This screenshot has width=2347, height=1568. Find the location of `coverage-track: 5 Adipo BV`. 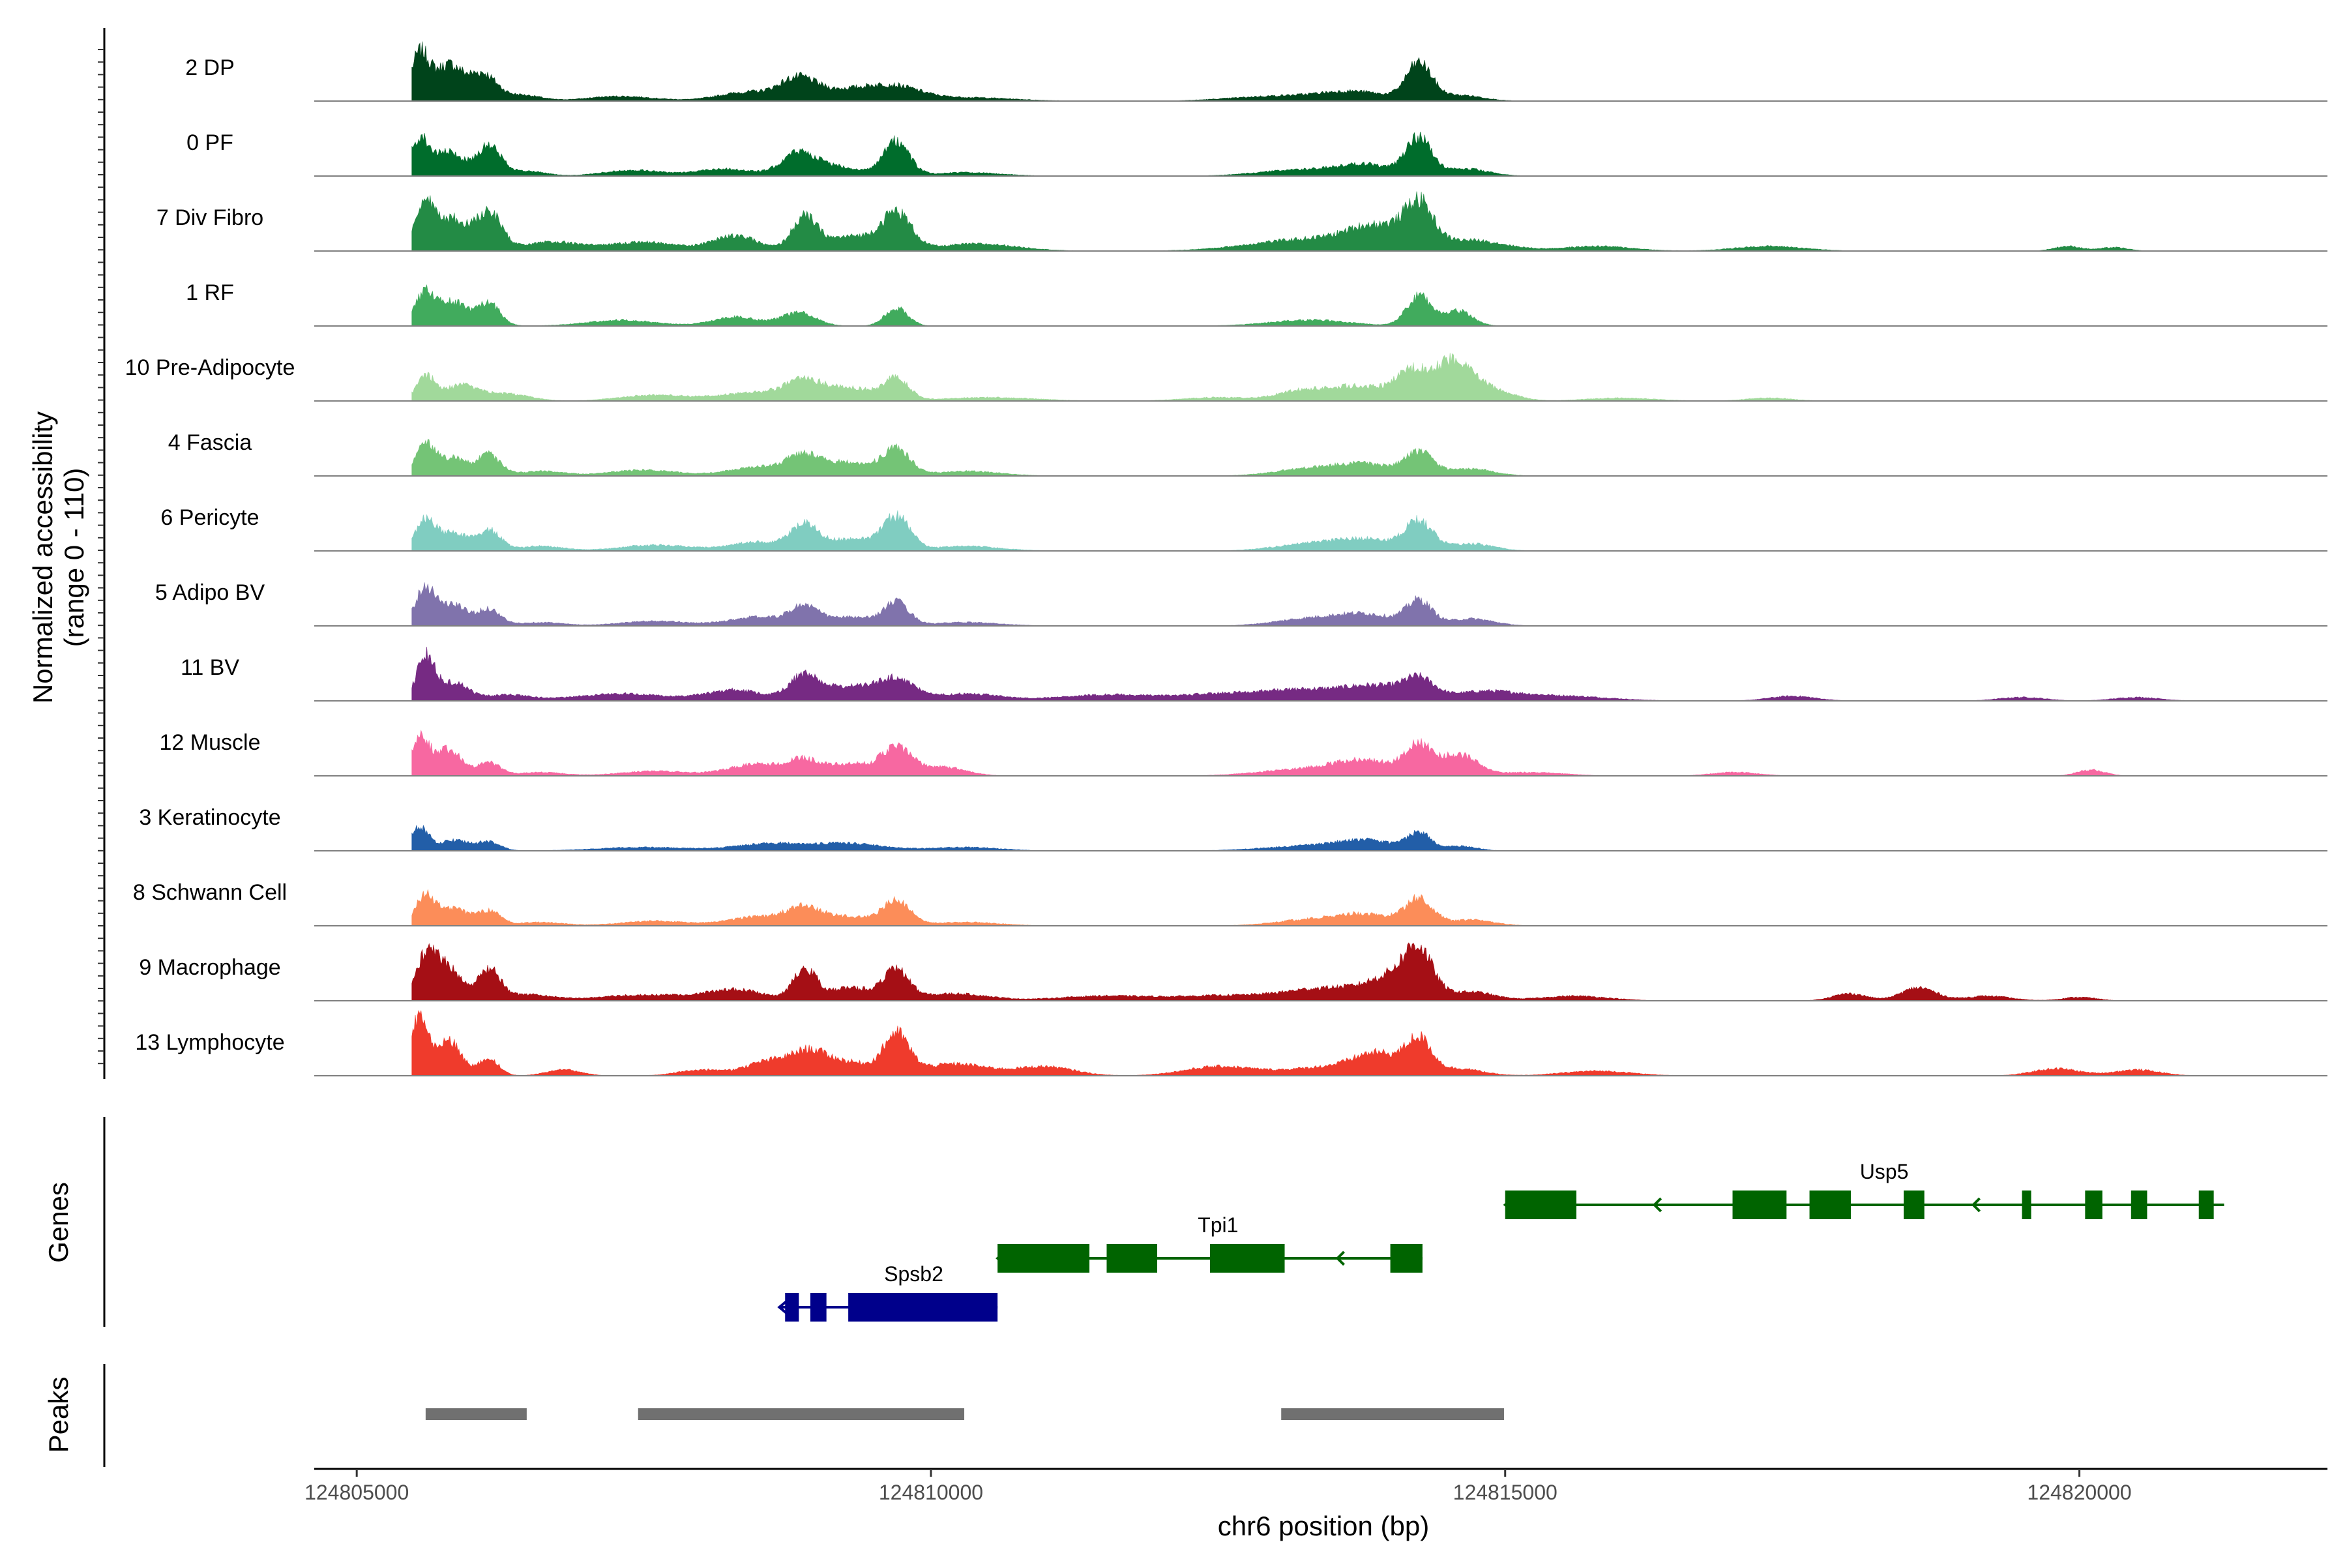

coverage-track: 5 Adipo BV is located at coordinates (1241, 604).